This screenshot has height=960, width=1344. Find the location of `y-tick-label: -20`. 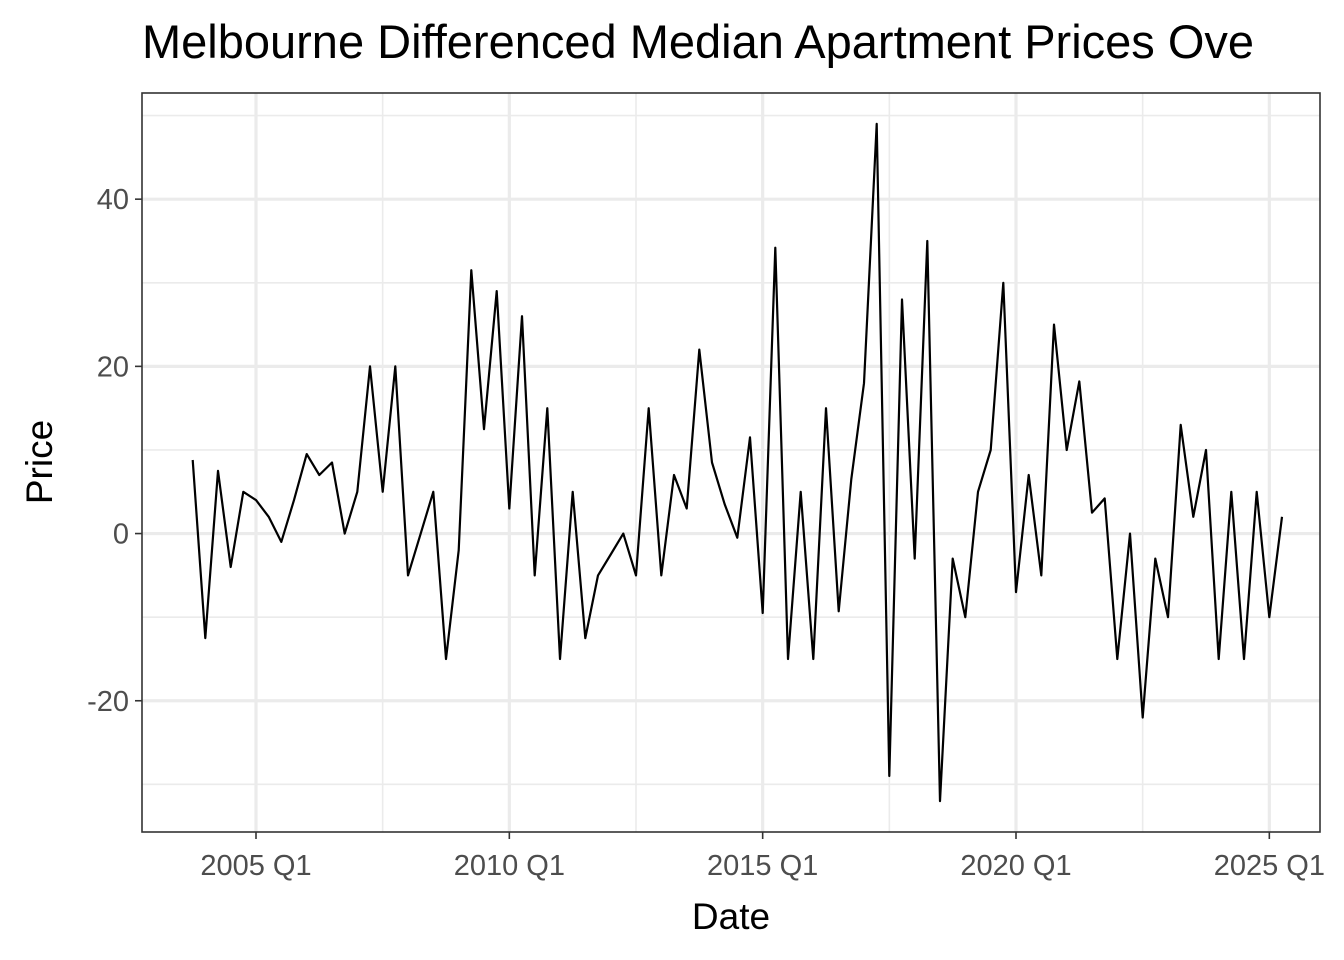

y-tick-label: -20 is located at coordinates (108, 702).